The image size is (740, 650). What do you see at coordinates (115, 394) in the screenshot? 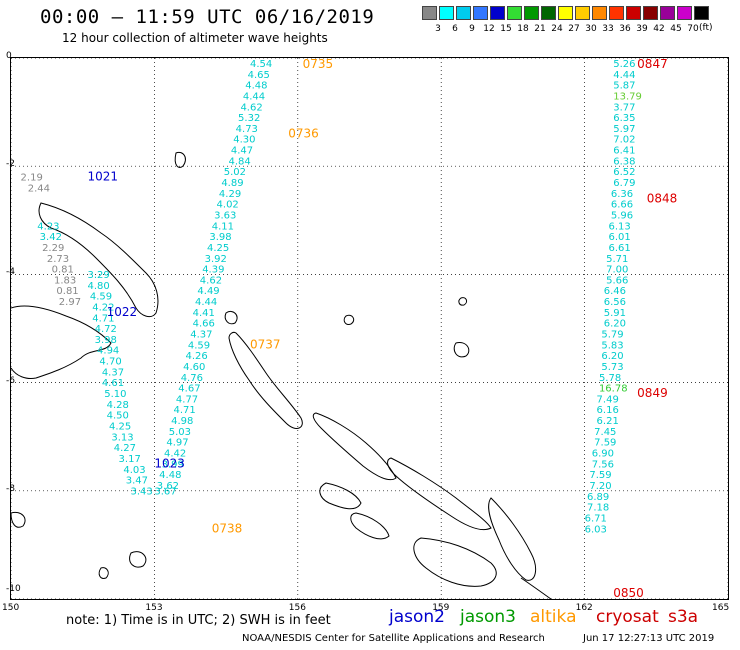
I see `swh-value: 5.10` at bounding box center [115, 394].